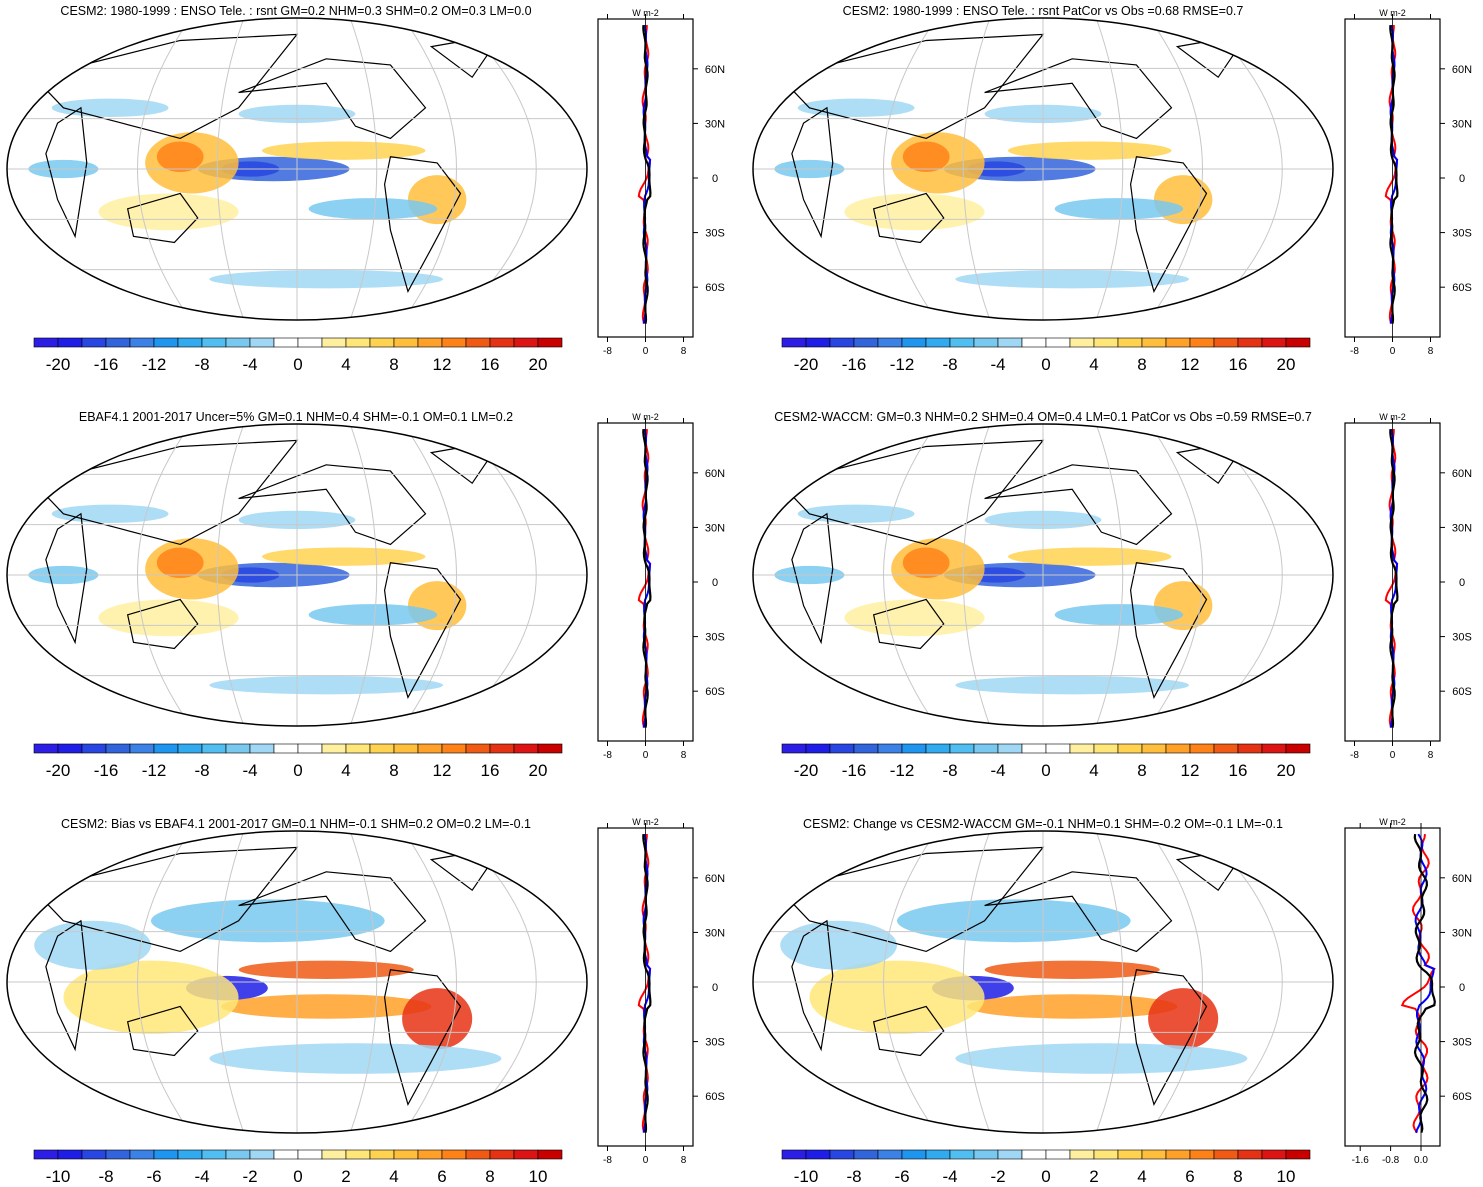  What do you see at coordinates (538, 364) in the screenshot?
I see `colorbar-tick-label: 20` at bounding box center [538, 364].